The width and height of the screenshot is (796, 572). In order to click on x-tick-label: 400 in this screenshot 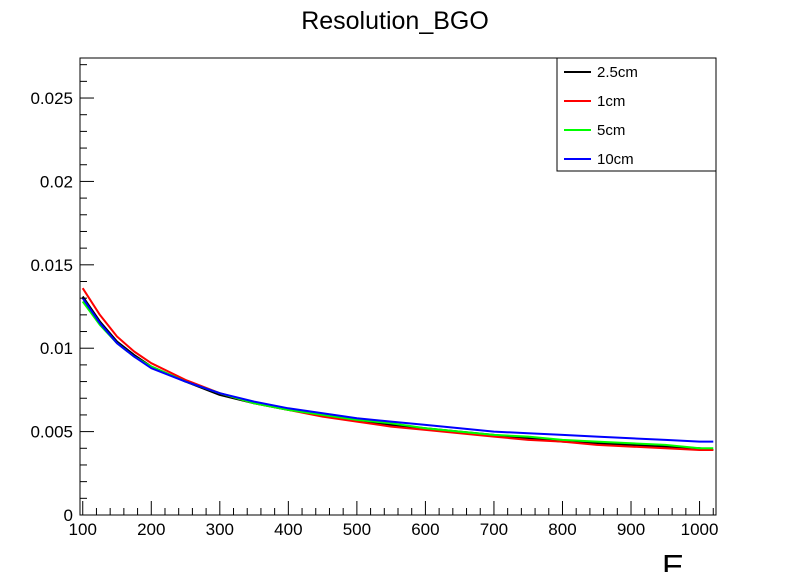, I will do `click(288, 529)`.